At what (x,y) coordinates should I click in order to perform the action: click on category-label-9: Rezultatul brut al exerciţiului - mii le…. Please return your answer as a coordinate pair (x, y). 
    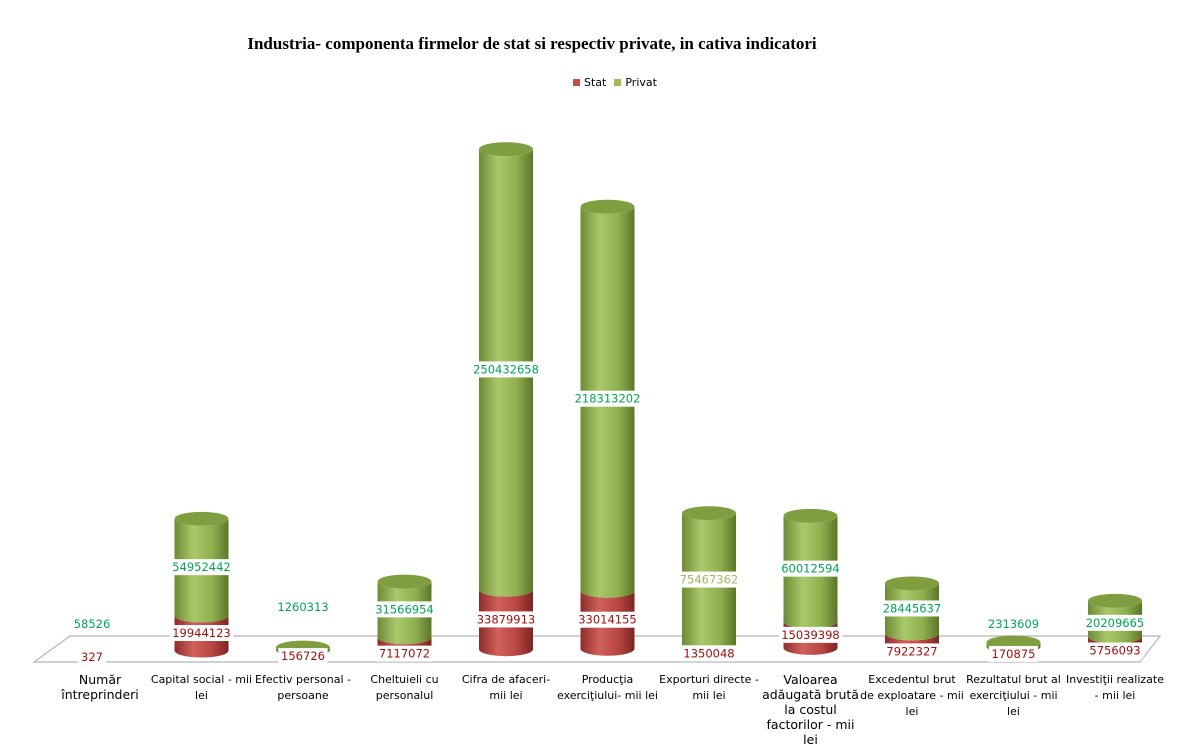
    Looking at the image, I should click on (1013, 695).